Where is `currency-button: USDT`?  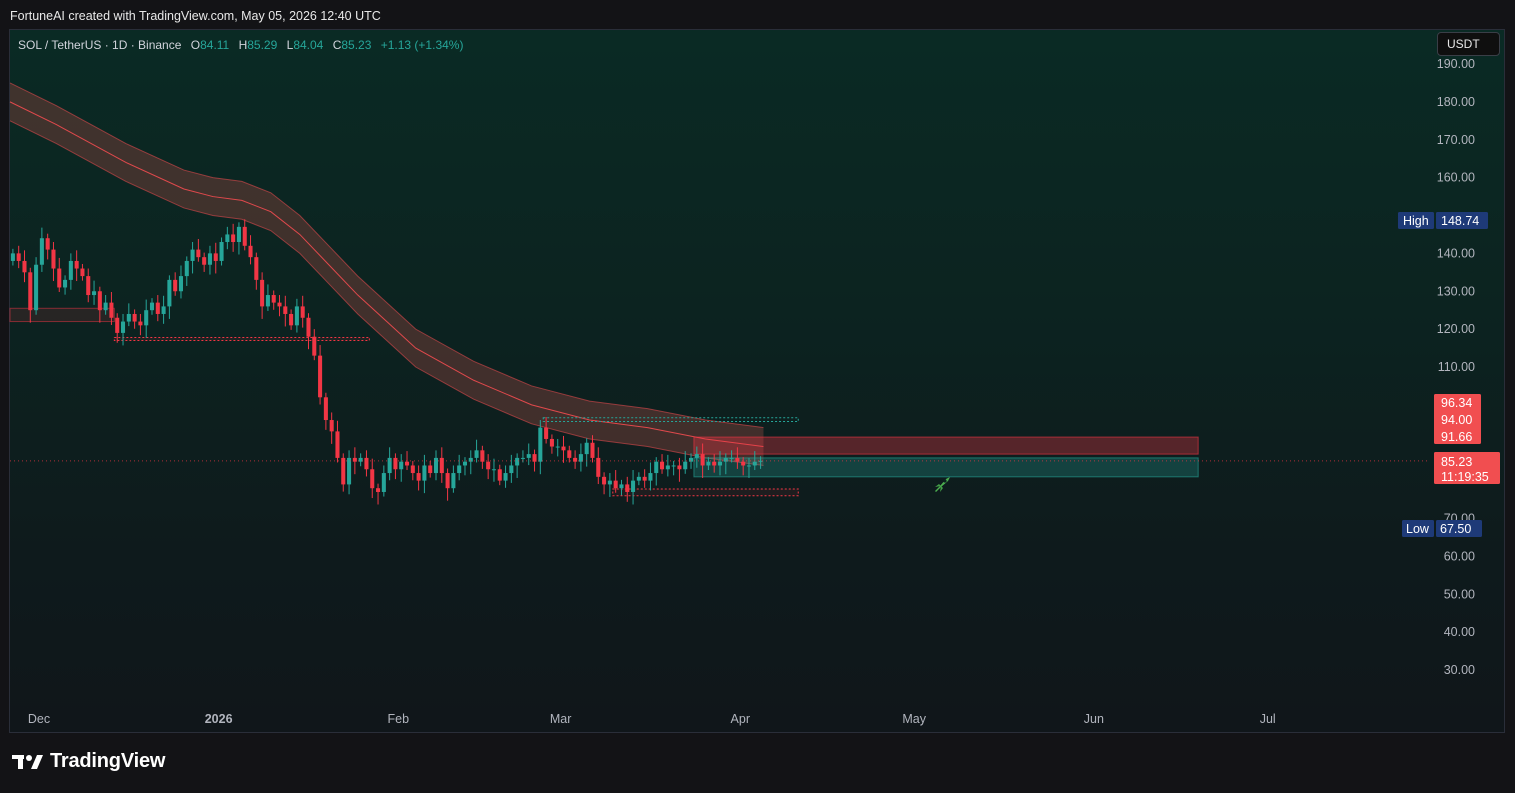
currency-button: USDT is located at coordinates (1468, 44).